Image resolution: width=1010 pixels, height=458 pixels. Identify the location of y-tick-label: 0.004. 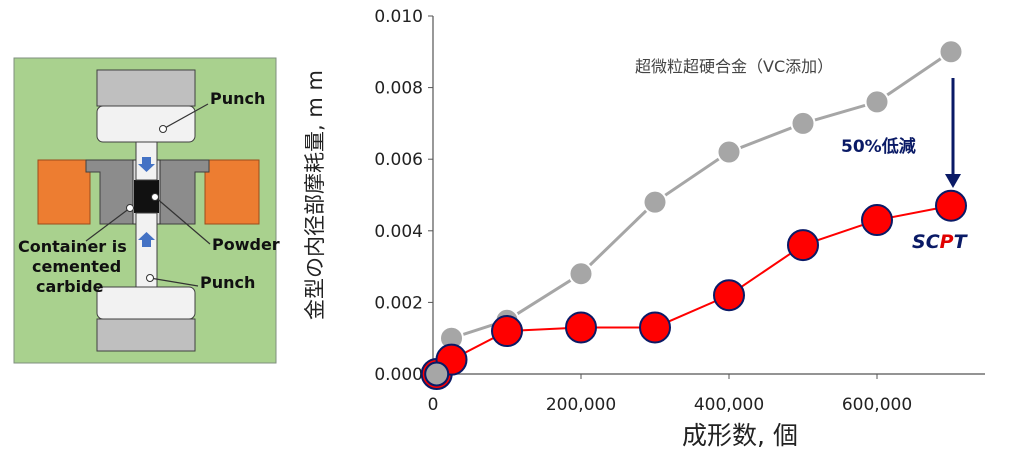
(398, 232).